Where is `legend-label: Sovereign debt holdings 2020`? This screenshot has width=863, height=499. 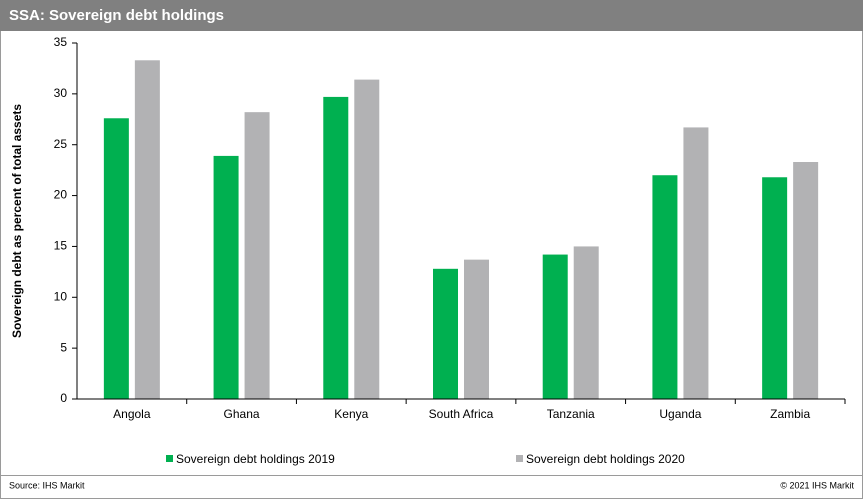 legend-label: Sovereign debt holdings 2020 is located at coordinates (605, 459).